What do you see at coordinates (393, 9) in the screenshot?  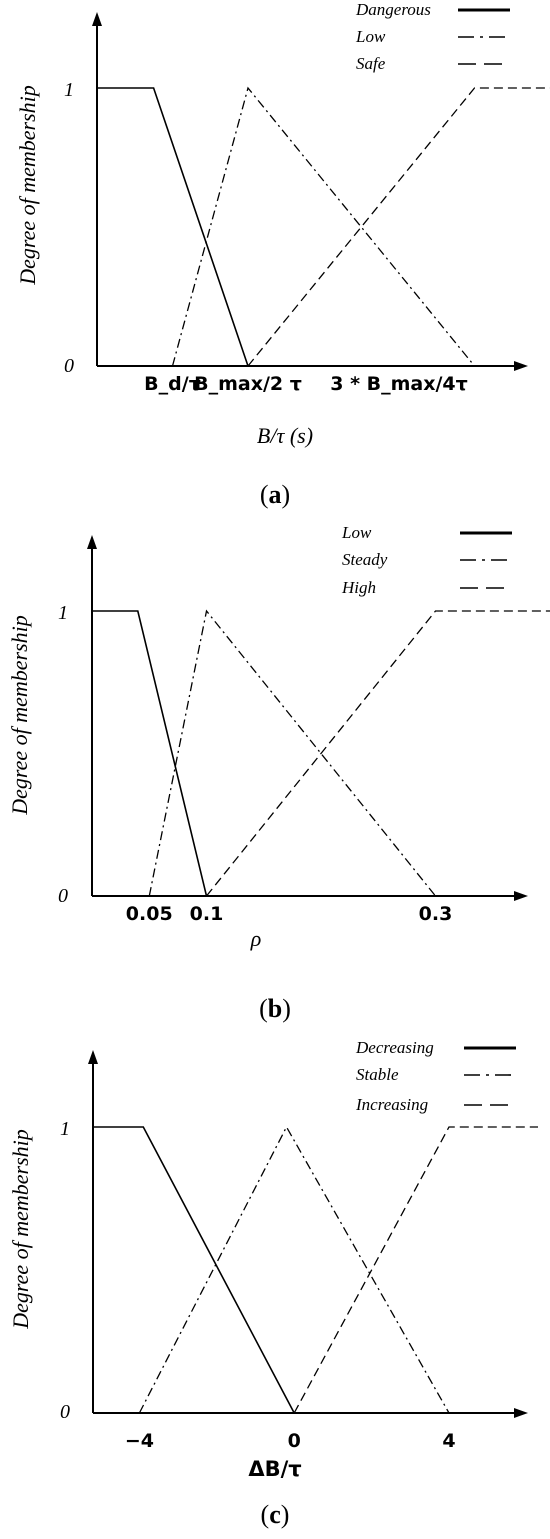 I see `legend-label-dangerous: Dangerous` at bounding box center [393, 9].